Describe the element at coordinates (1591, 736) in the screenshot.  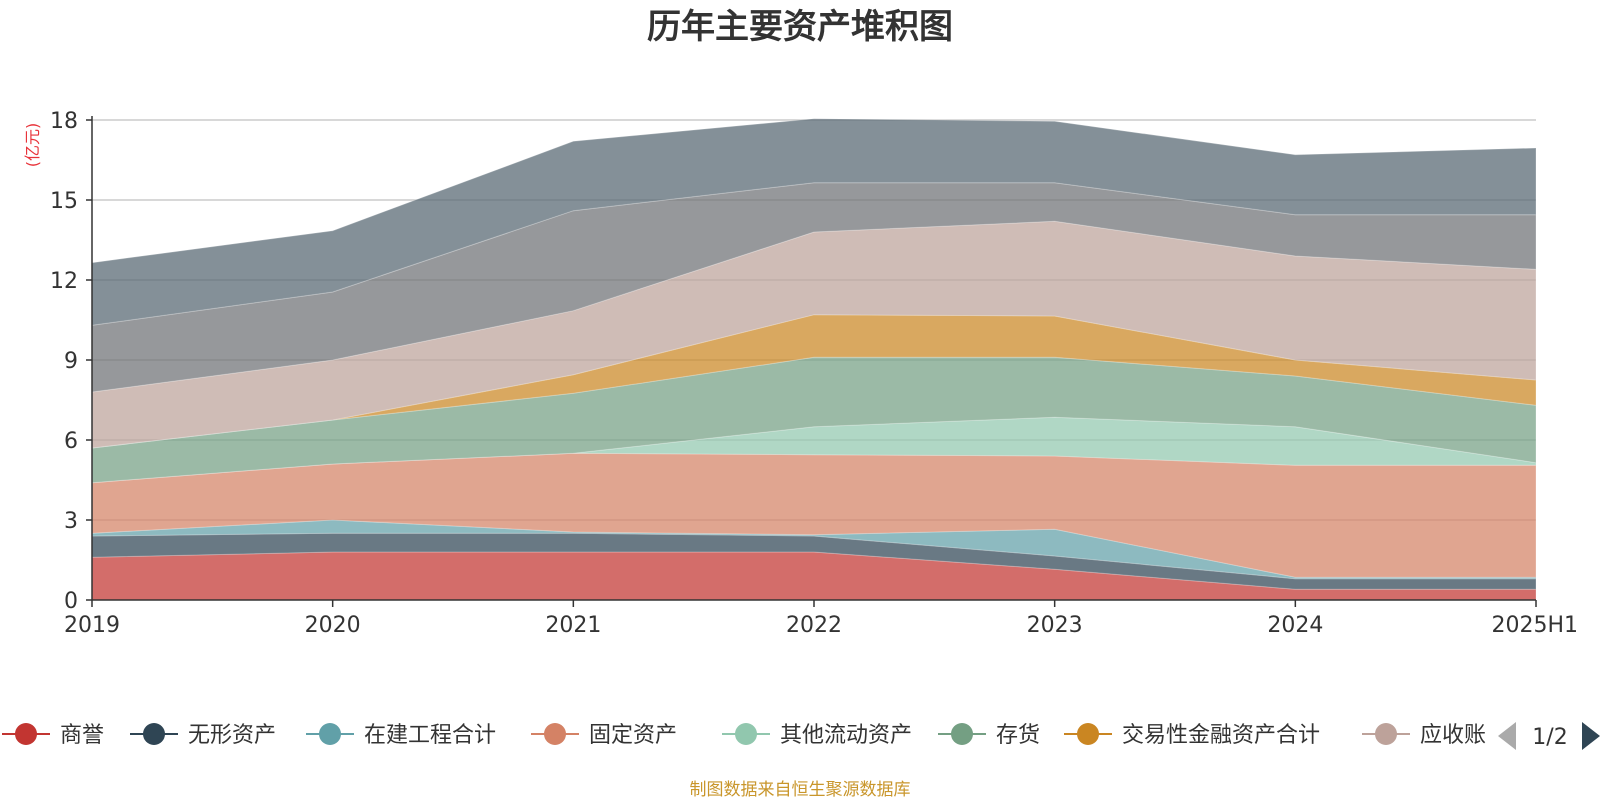
I see `pager-next-icon` at that location.